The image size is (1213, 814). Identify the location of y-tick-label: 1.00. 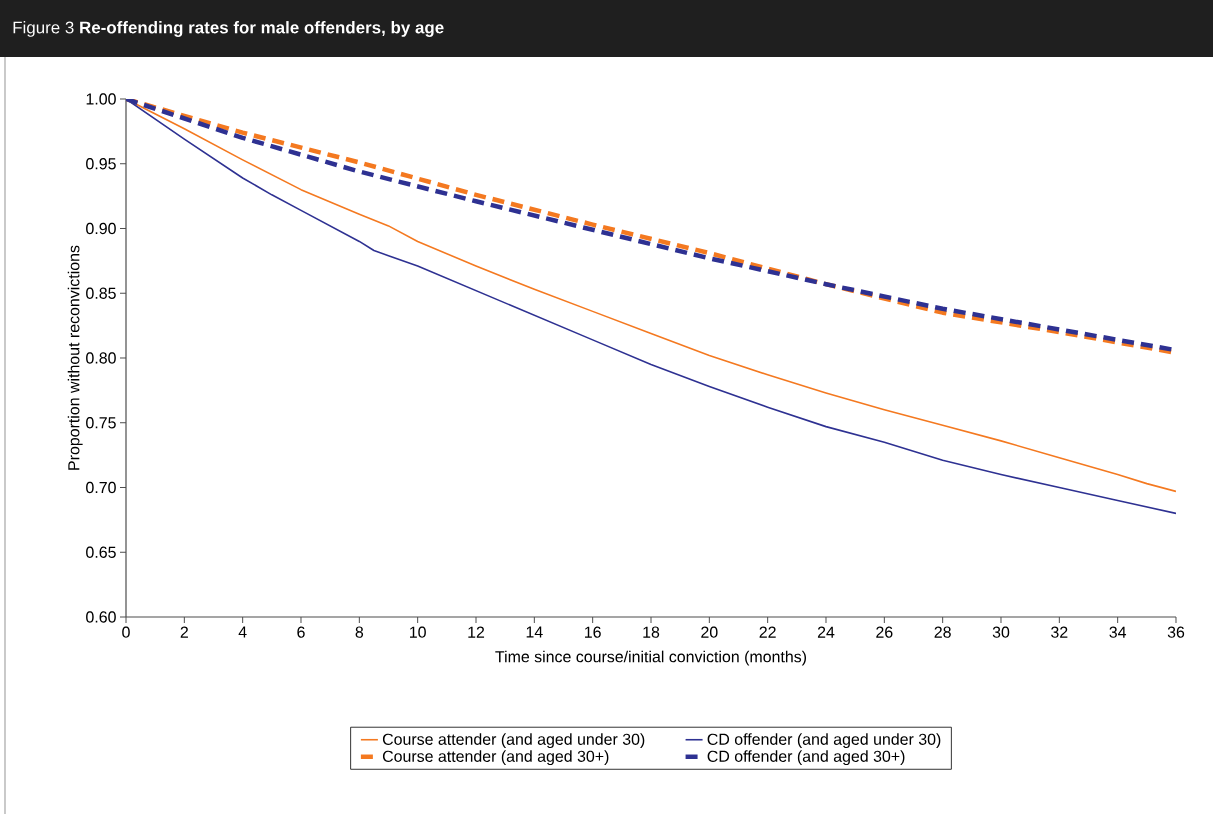
(101, 99).